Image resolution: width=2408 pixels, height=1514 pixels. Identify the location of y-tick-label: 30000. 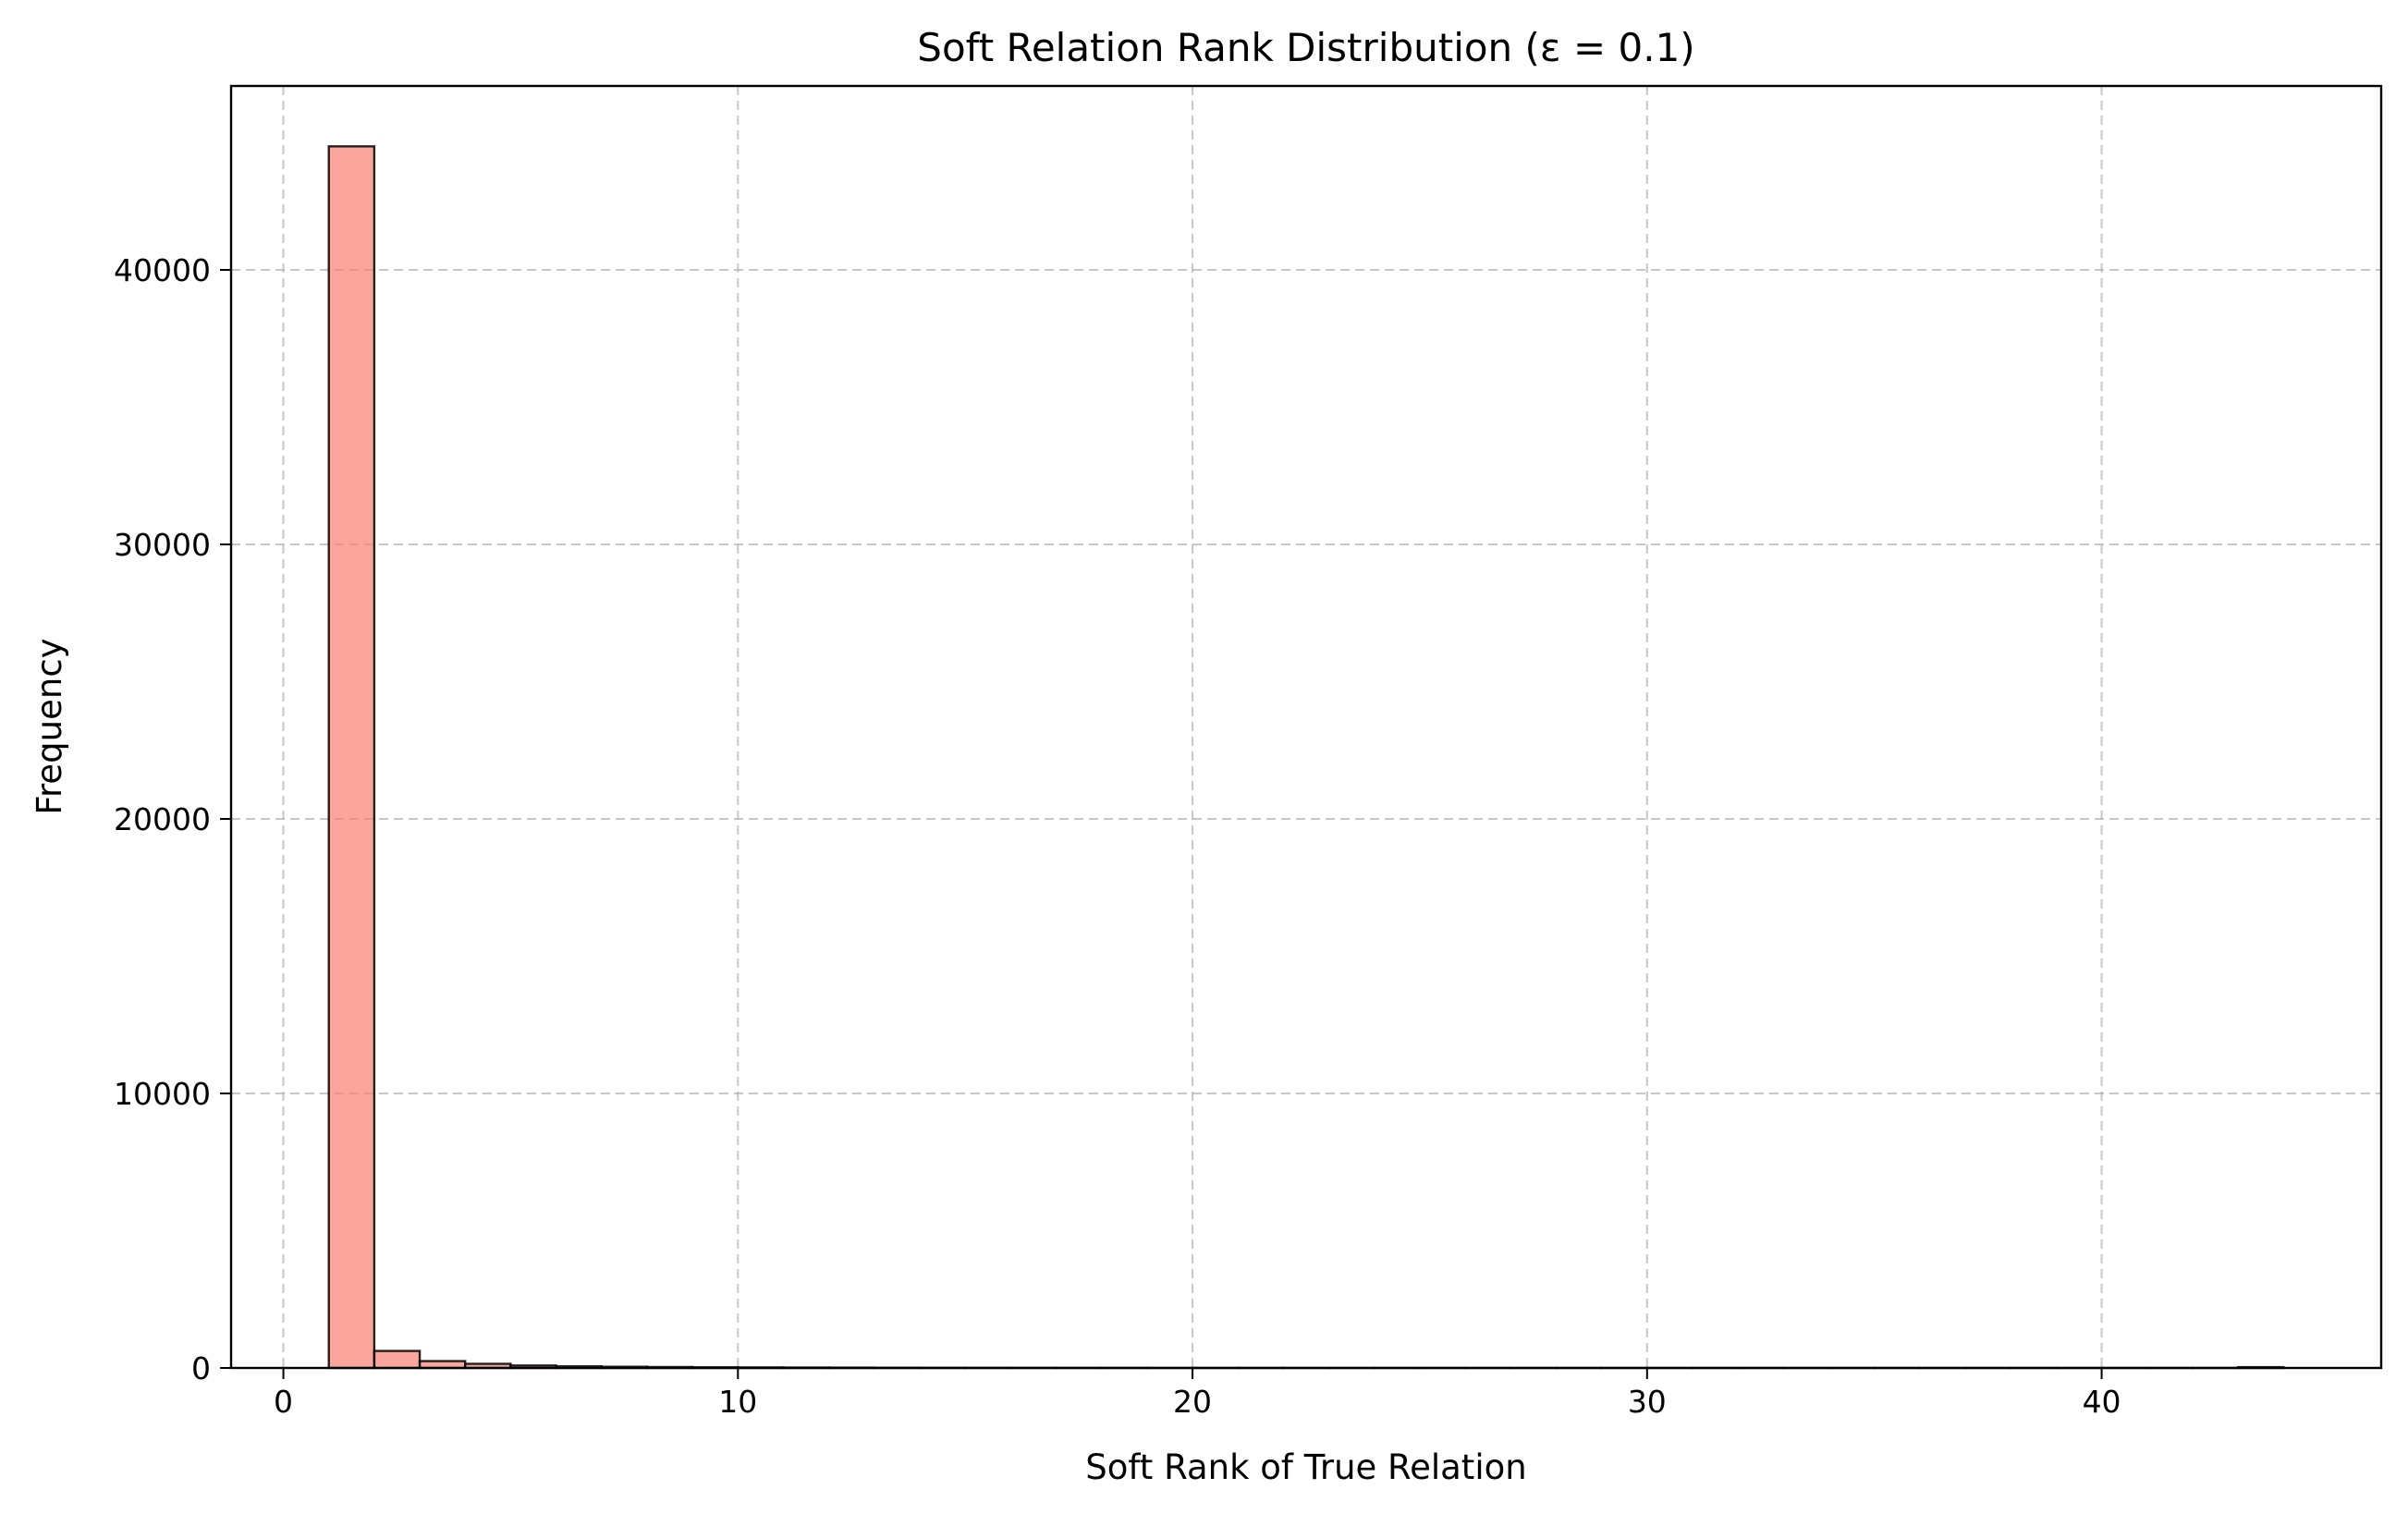
(162, 545).